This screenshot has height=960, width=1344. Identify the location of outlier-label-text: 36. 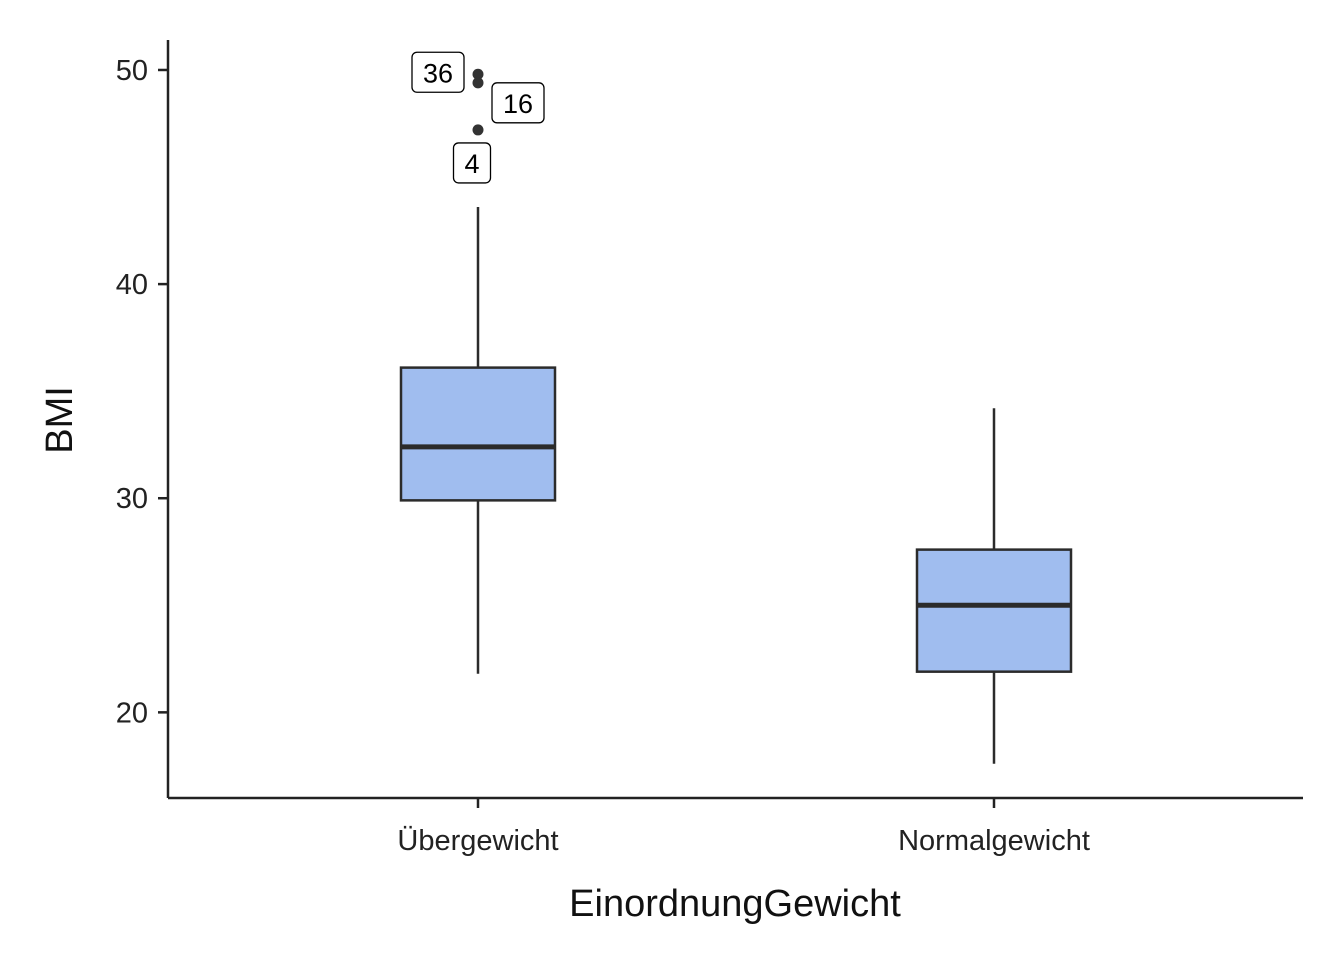
(438, 73).